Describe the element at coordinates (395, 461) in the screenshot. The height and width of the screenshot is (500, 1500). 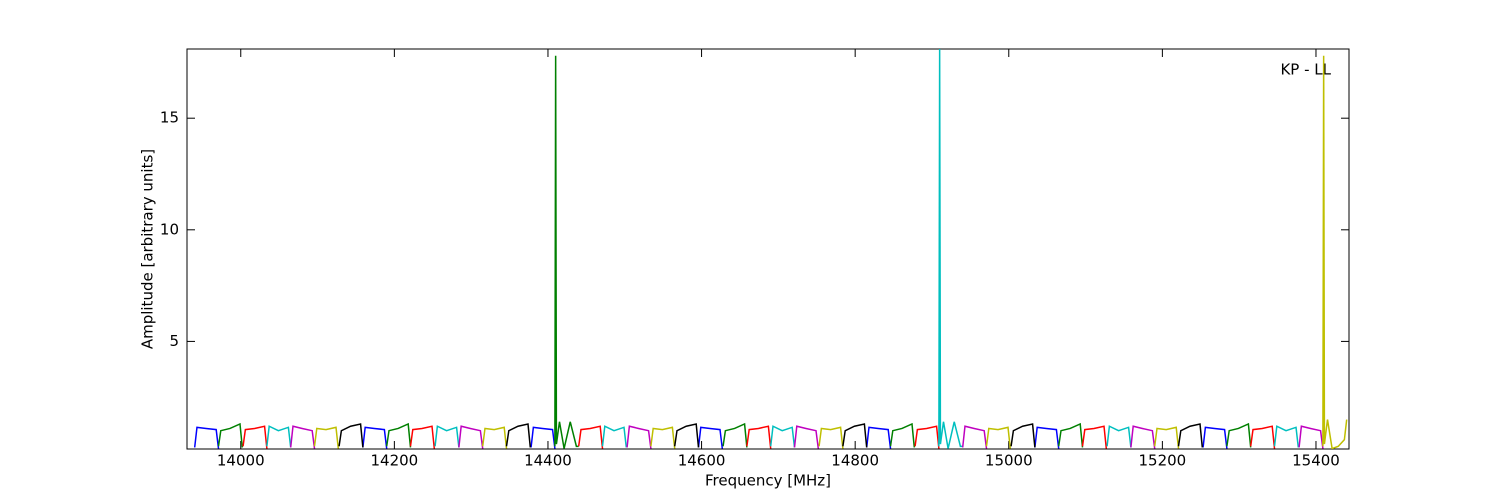
I see `x-tick-label: 14200` at that location.